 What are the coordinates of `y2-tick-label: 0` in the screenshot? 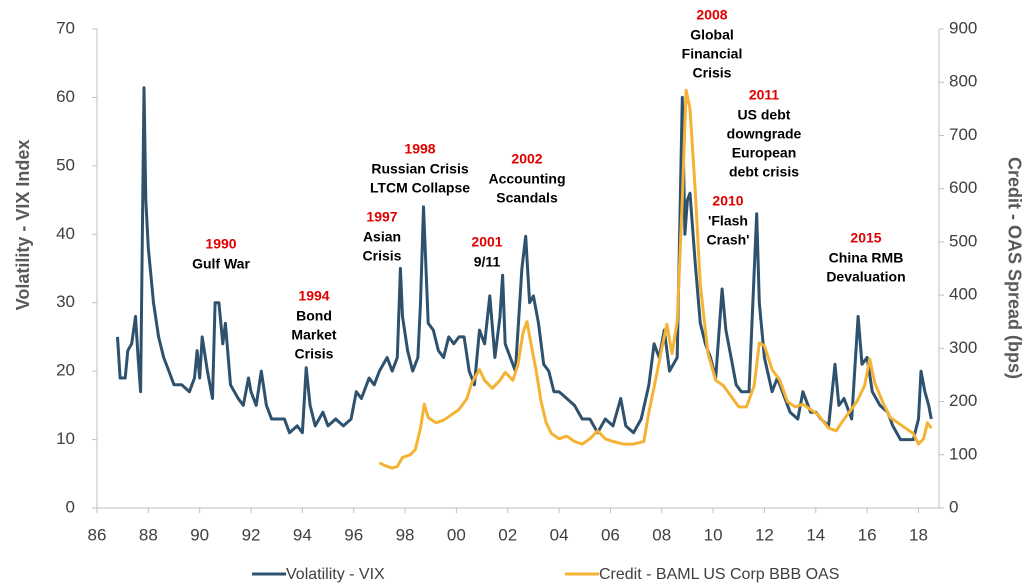 It's located at (953, 506).